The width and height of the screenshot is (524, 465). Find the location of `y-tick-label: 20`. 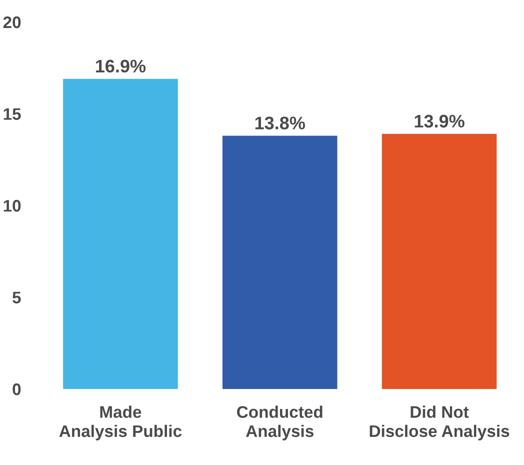

y-tick-label: 20 is located at coordinates (12, 22).